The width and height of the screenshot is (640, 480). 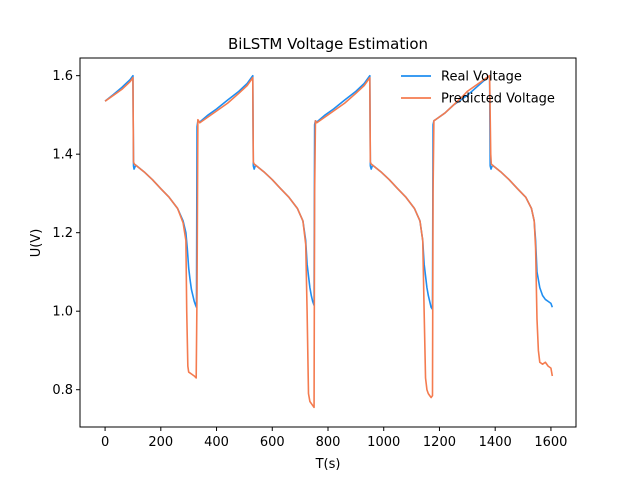 I want to click on x-axis-ticks: 0 200 400 600 800 1000 1200 1400 1600, so click(x=334, y=438).